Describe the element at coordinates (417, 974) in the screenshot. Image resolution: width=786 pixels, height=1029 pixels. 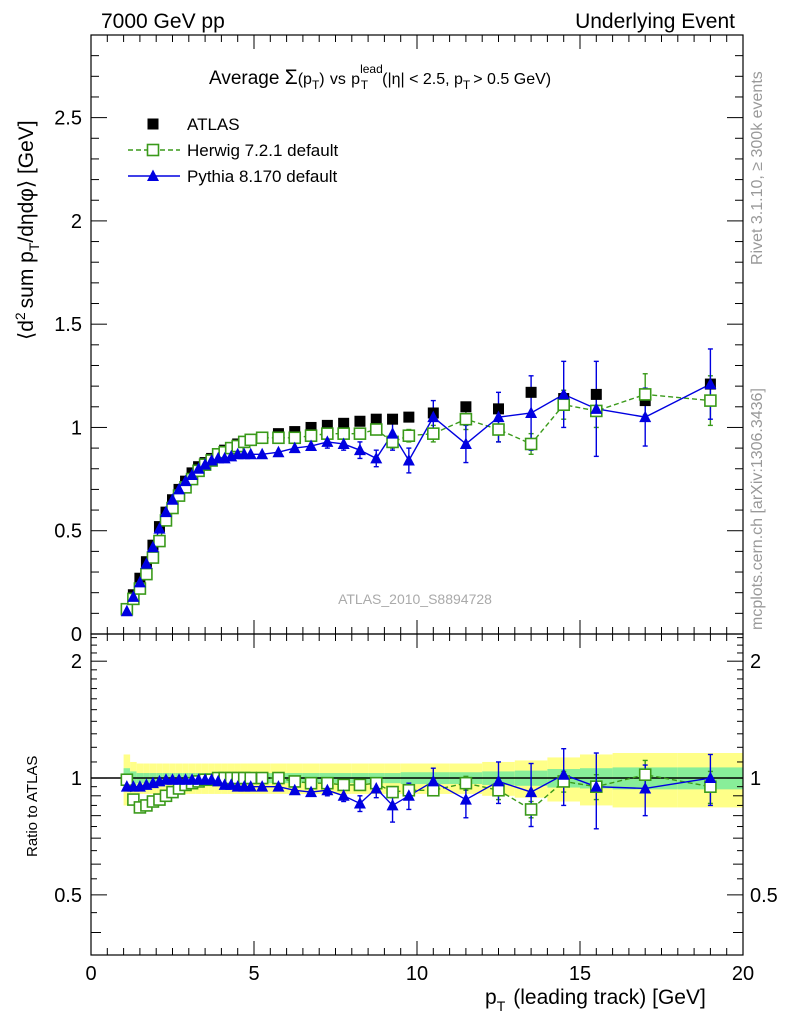
I see `x-tick-label: 10` at that location.